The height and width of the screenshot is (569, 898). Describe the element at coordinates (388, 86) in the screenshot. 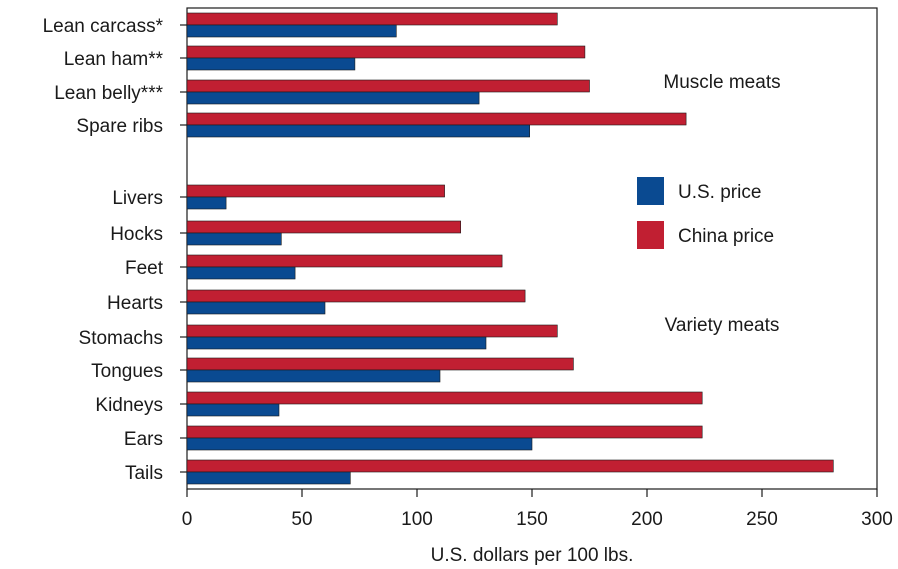

I see `bar-china-lean-belly` at that location.